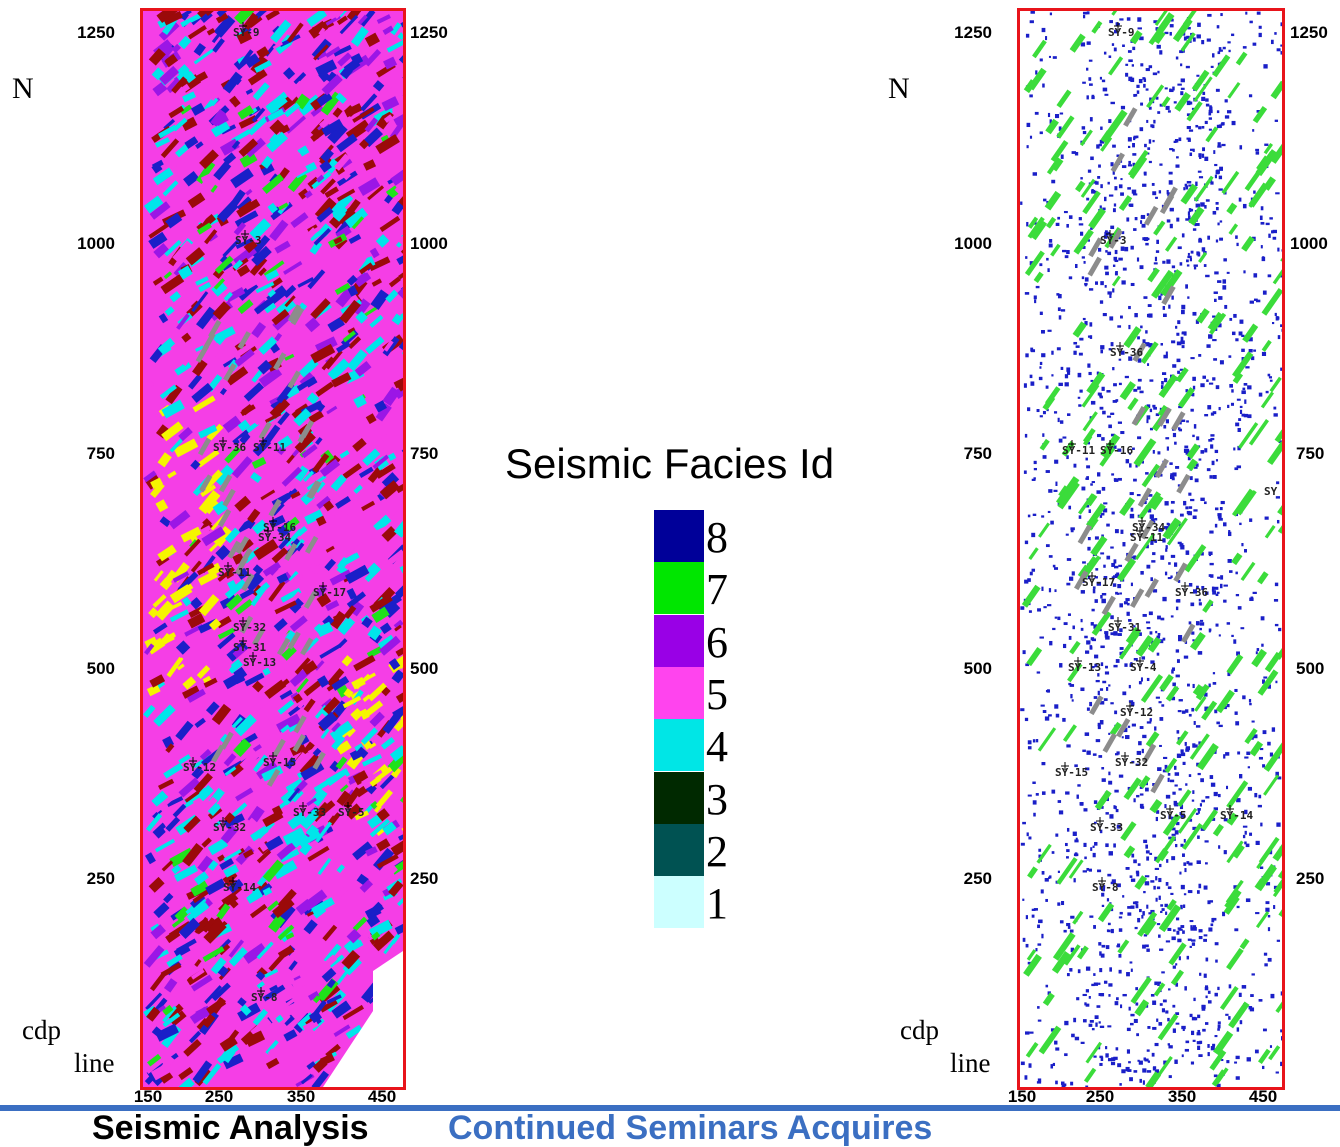 This screenshot has height=1147, width=1340. I want to click on y-tick-left: 1250, so click(85, 32).